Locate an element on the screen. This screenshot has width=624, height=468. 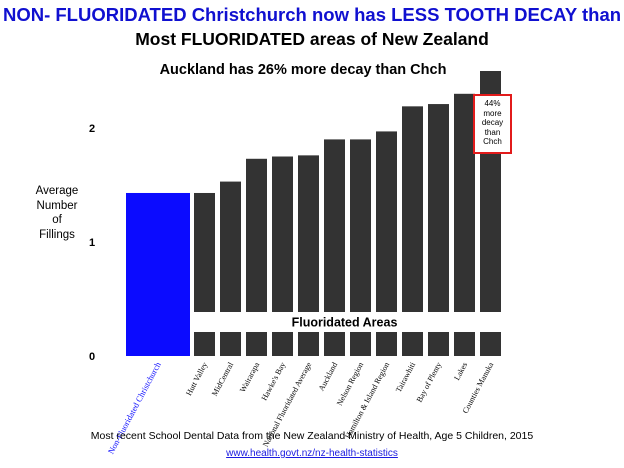
y-axis-label-line-4: Fillings is located at coordinates (57, 234).